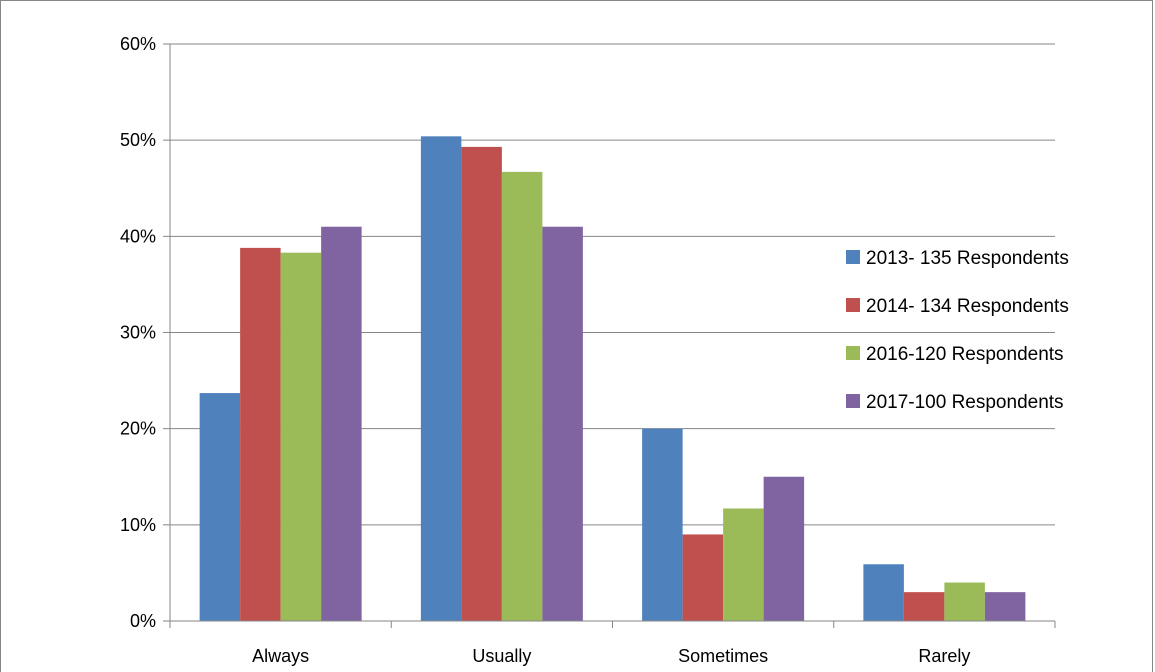 The width and height of the screenshot is (1155, 672). I want to click on y-tick-label: 50%, so click(138, 140).